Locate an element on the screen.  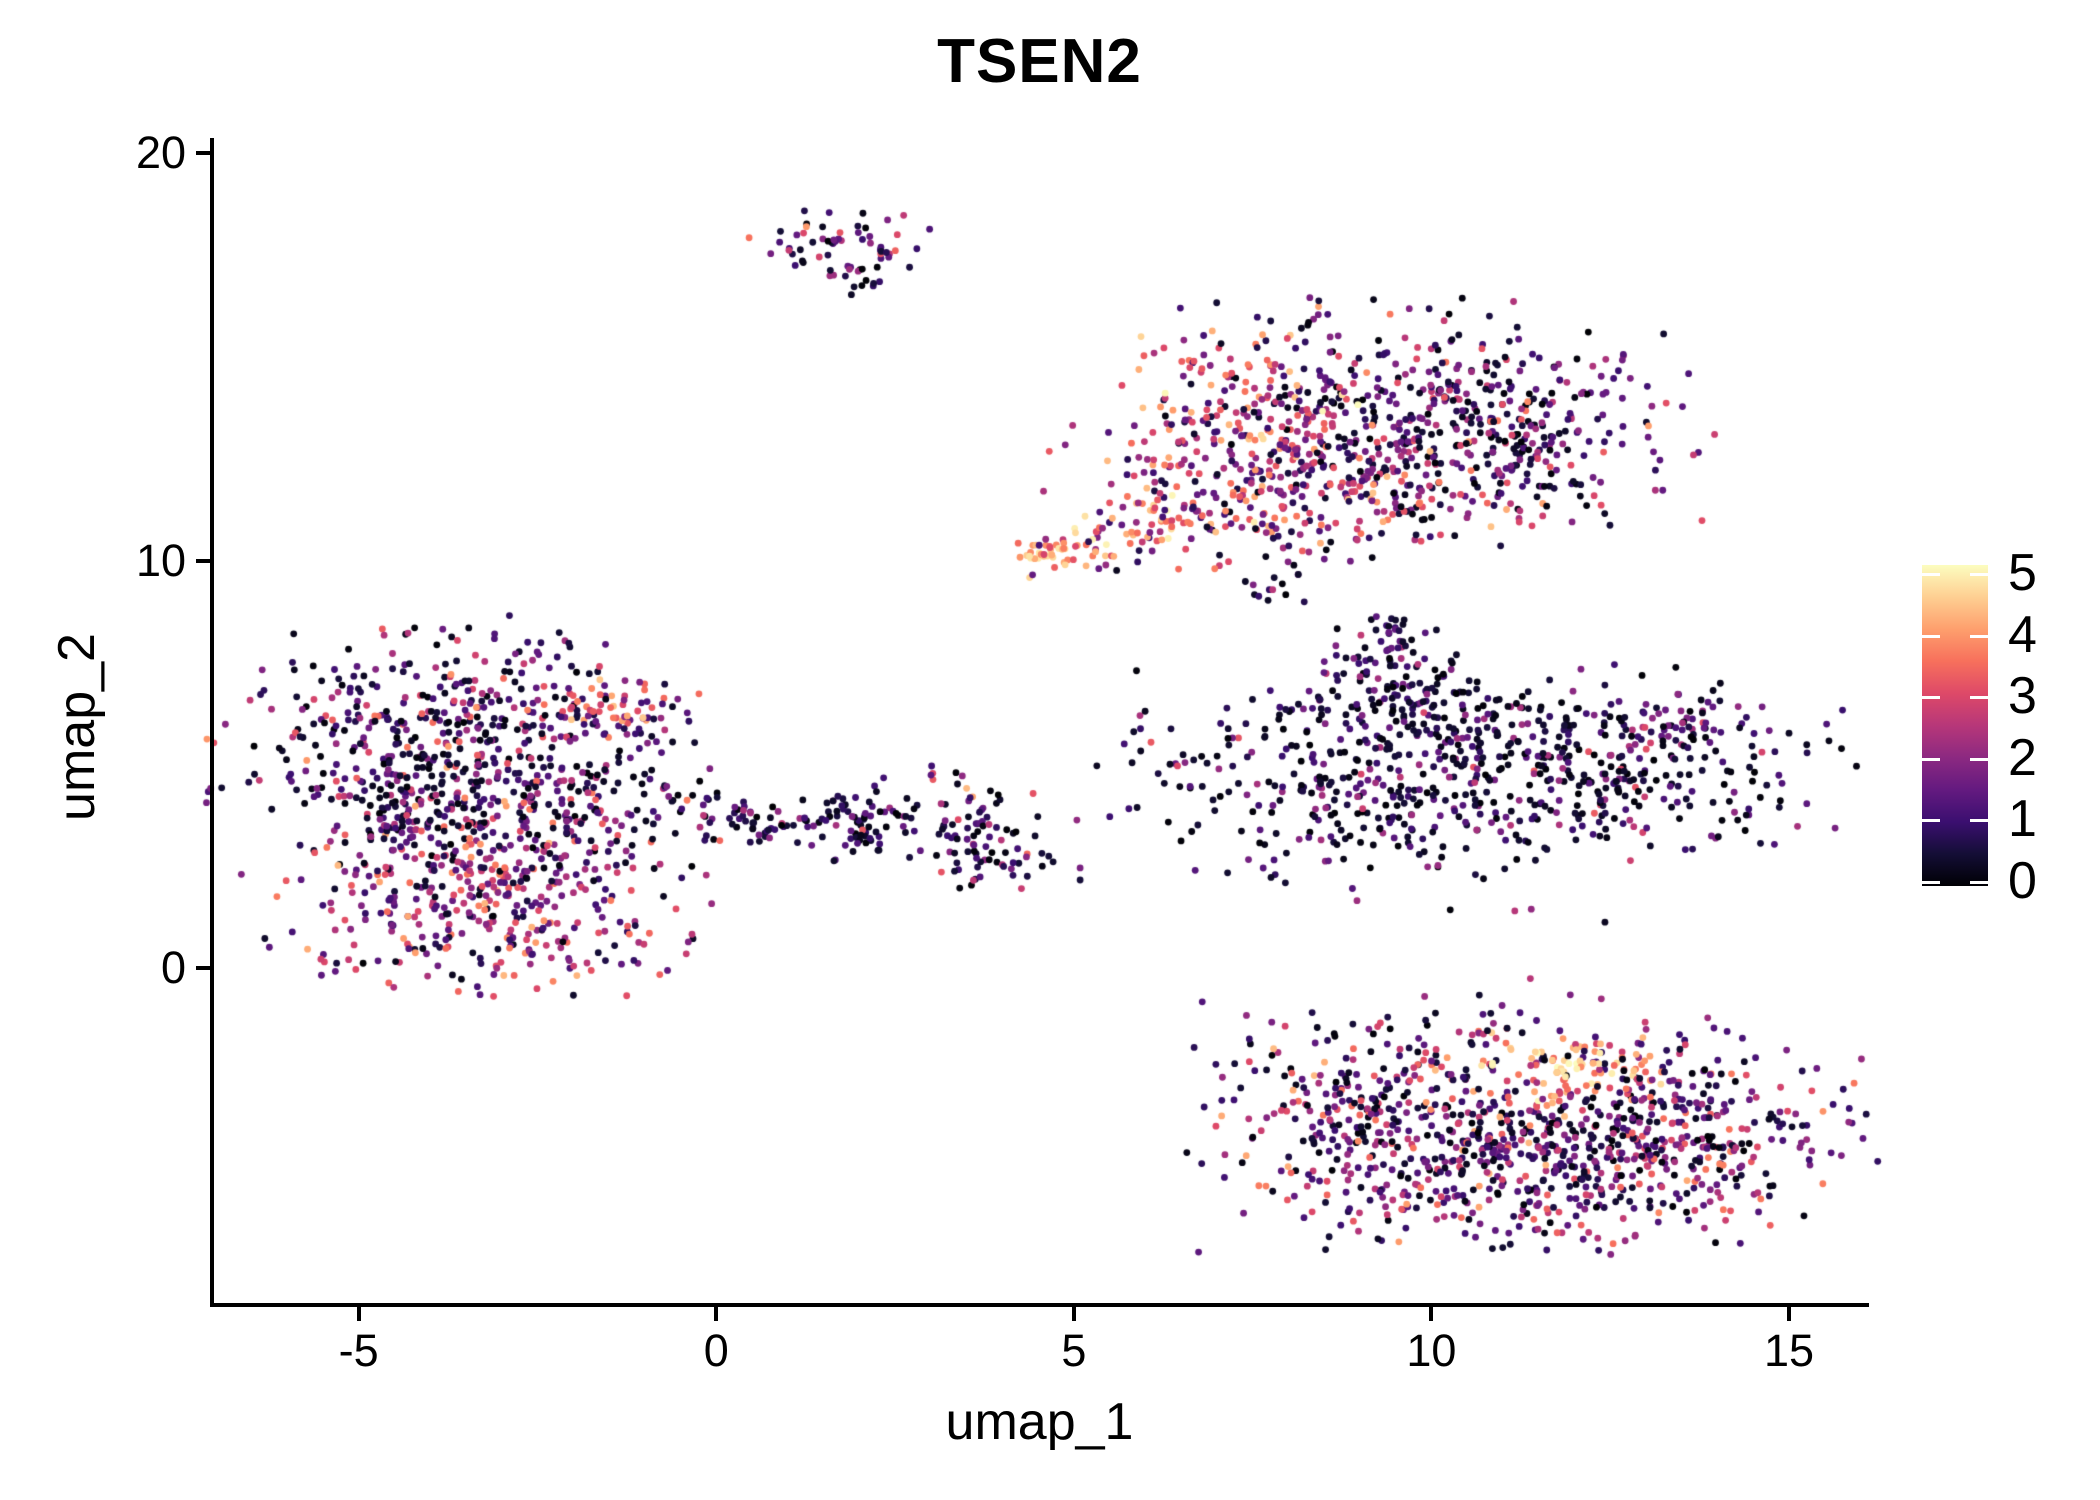
x-axis-tick-label: 10 is located at coordinates (1431, 1350).